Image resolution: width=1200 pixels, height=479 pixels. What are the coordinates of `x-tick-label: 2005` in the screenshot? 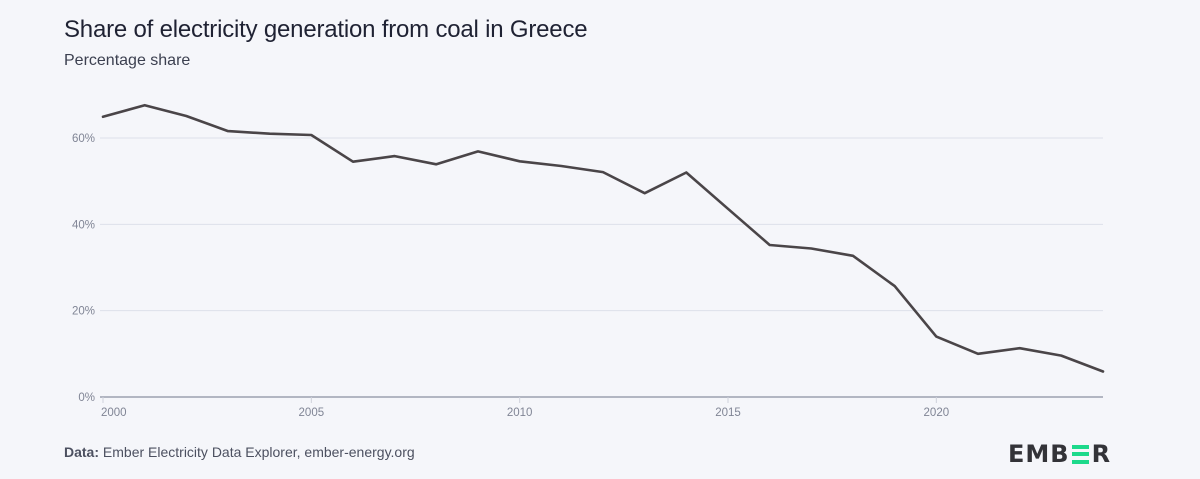 It's located at (312, 413).